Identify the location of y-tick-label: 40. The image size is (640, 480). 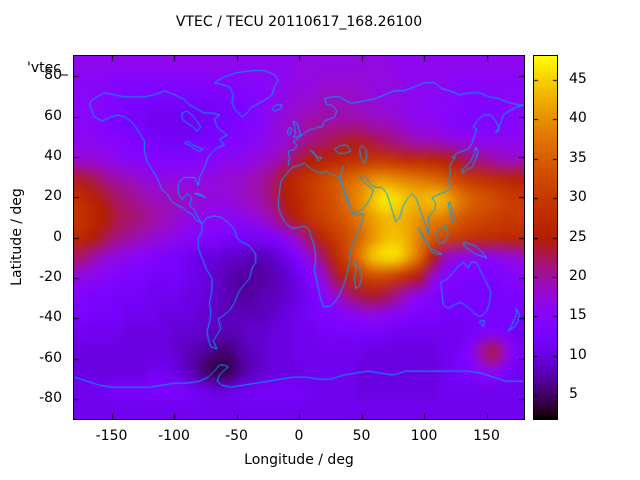
(53, 155).